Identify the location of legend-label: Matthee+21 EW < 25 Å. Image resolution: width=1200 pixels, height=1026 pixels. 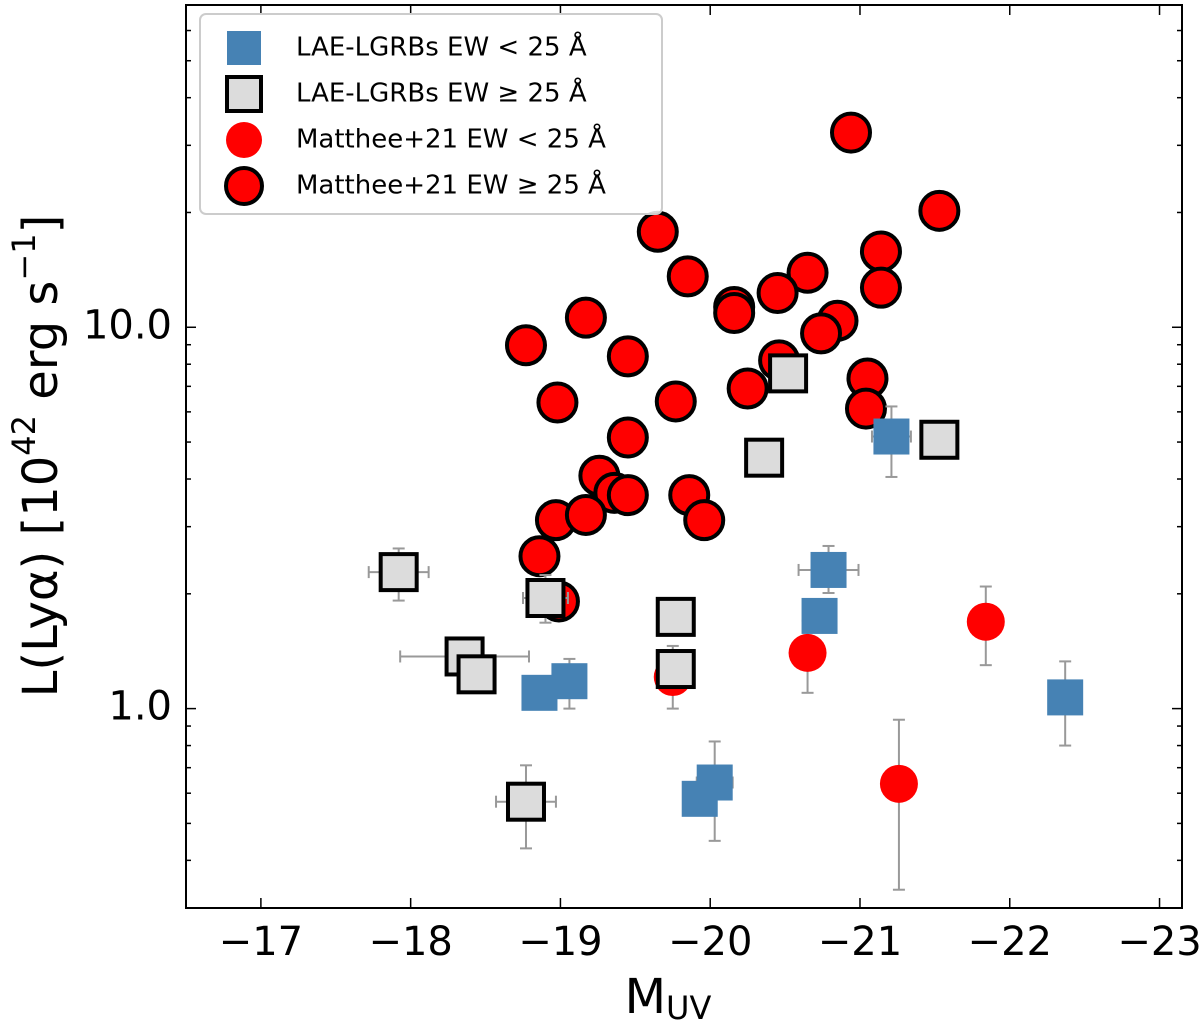
(451, 139).